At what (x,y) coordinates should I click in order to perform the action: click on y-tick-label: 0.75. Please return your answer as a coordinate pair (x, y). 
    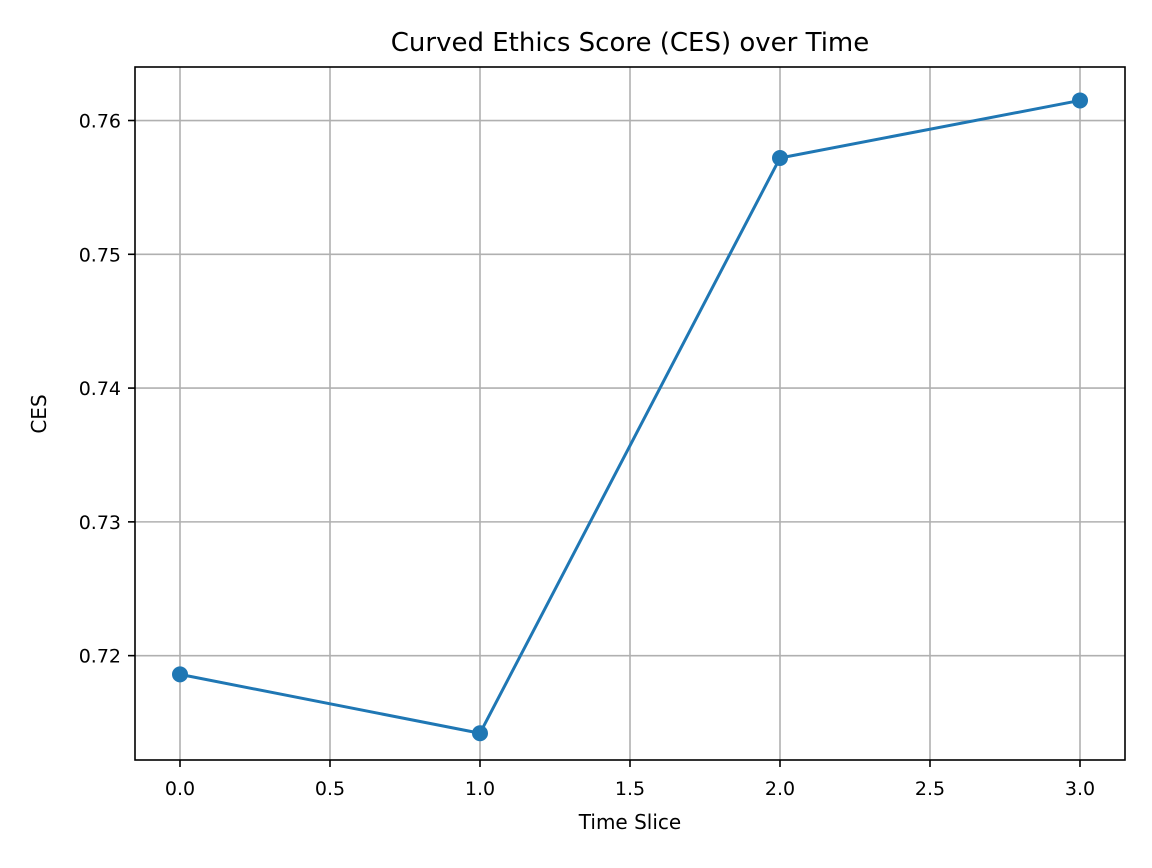
    Looking at the image, I should click on (100, 255).